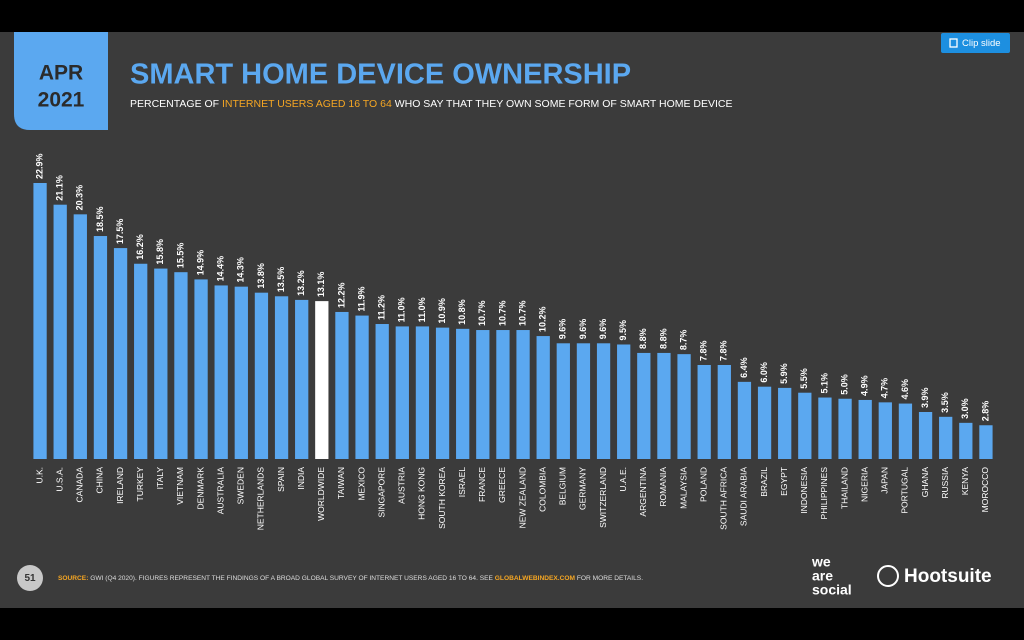 The width and height of the screenshot is (1024, 640). Describe the element at coordinates (221, 269) in the screenshot. I see `value-label: 14.4%` at that location.